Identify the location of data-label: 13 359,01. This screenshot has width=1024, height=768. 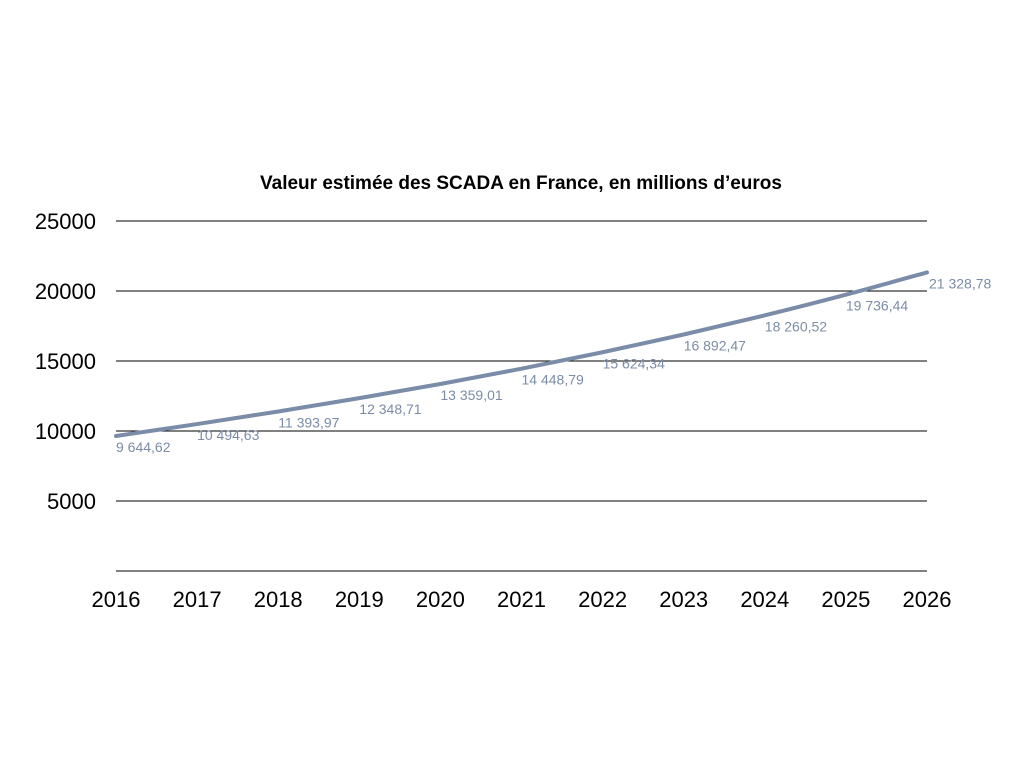
(471, 395).